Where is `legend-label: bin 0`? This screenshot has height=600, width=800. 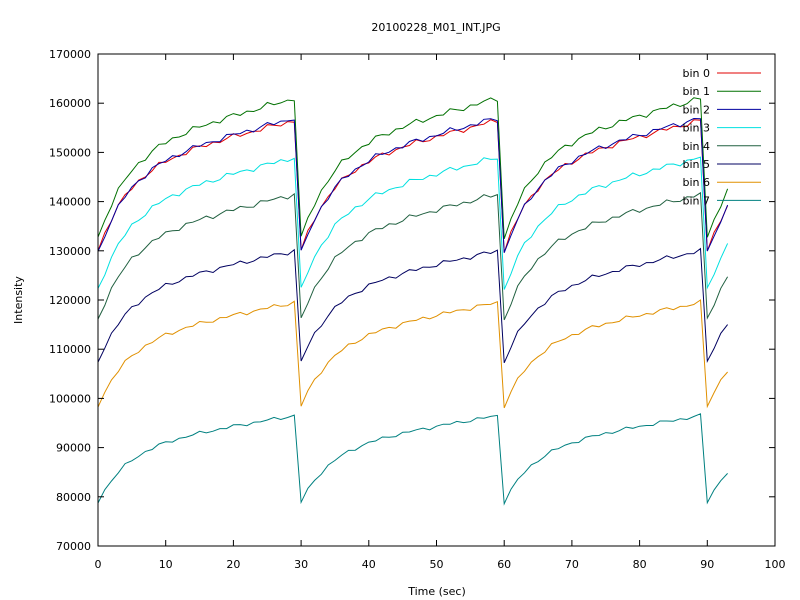 legend-label: bin 0 is located at coordinates (696, 73).